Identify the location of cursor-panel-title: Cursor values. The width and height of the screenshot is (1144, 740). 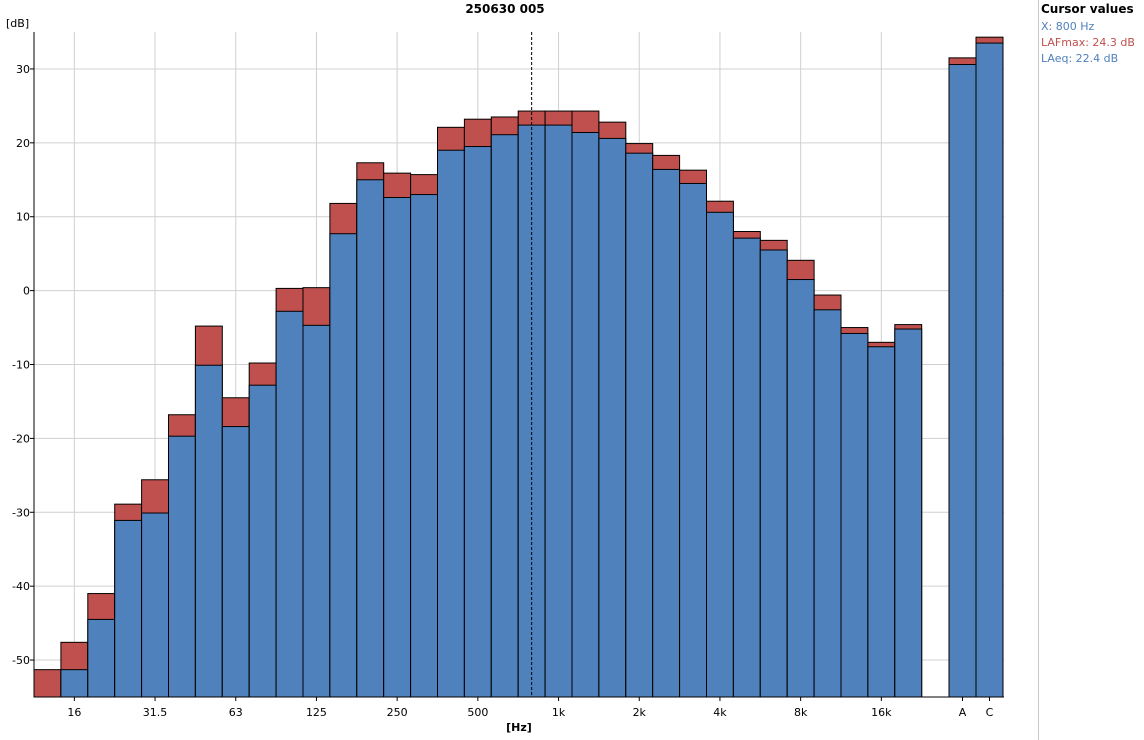
(1087, 9).